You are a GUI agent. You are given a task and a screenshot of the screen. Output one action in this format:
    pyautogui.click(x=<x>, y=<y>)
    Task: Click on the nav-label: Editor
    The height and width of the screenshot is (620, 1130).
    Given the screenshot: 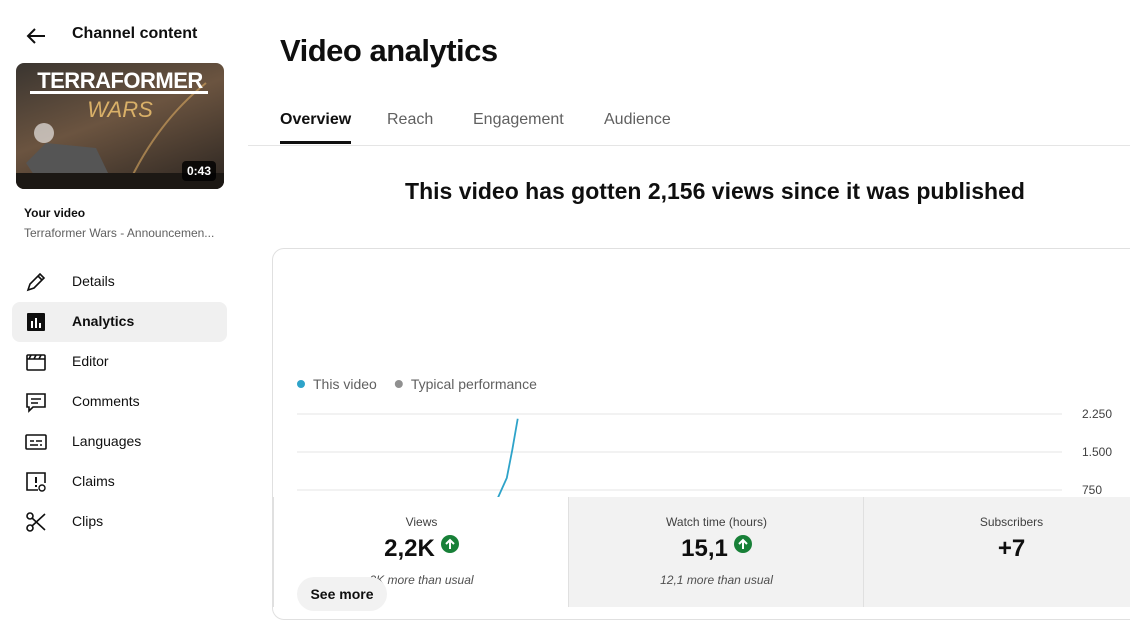 What is the action you would take?
    pyautogui.click(x=90, y=361)
    